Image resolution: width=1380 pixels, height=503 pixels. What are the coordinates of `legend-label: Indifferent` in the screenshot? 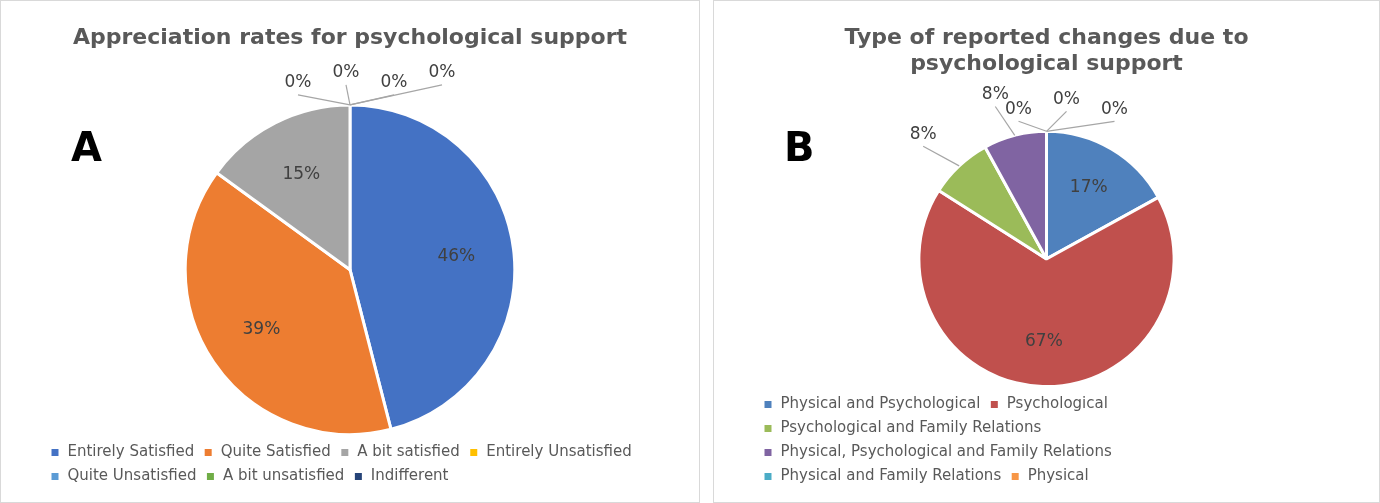 It's located at (409, 475).